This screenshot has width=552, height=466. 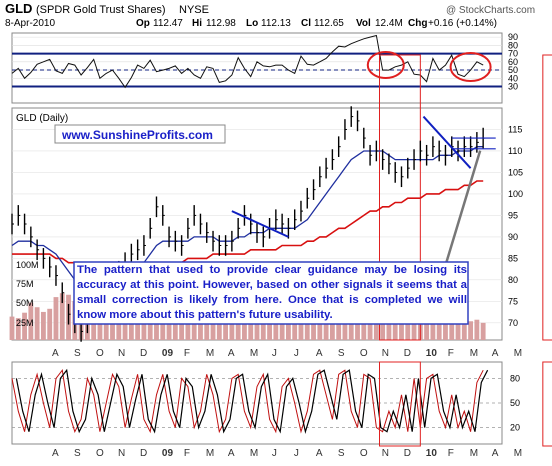 What do you see at coordinates (513, 70) in the screenshot?
I see `rsi-tick-label: 50` at bounding box center [513, 70].